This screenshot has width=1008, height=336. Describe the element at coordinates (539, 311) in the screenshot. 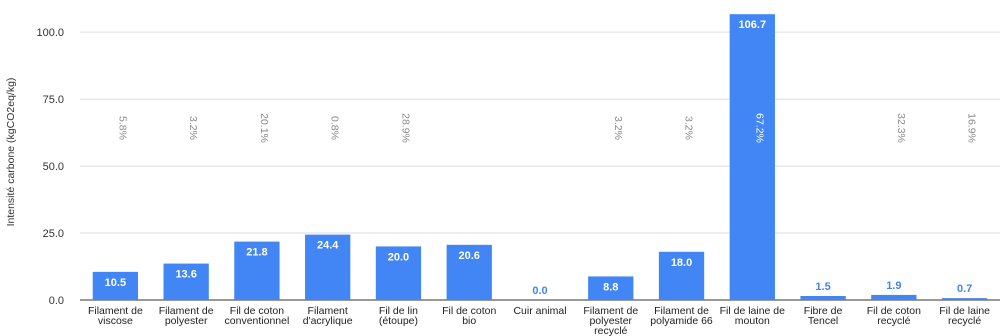

I see `x-tick-label: Cuir animal` at that location.